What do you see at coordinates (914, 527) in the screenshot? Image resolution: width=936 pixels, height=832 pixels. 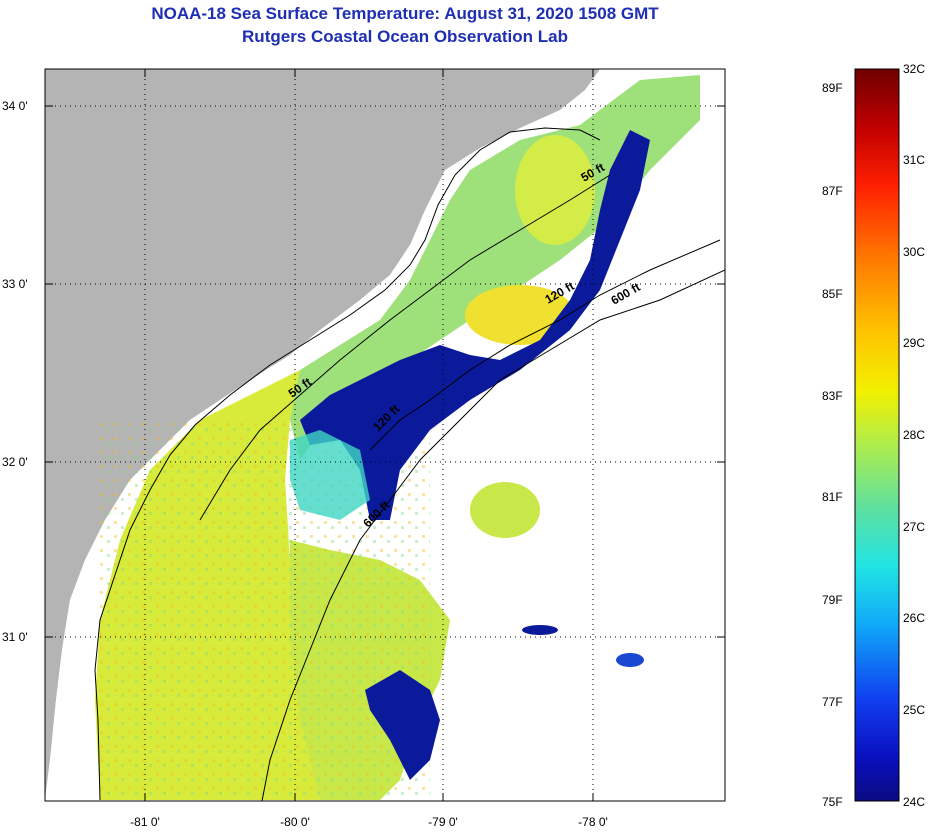 I see `colorbar-c-27: 27C` at bounding box center [914, 527].